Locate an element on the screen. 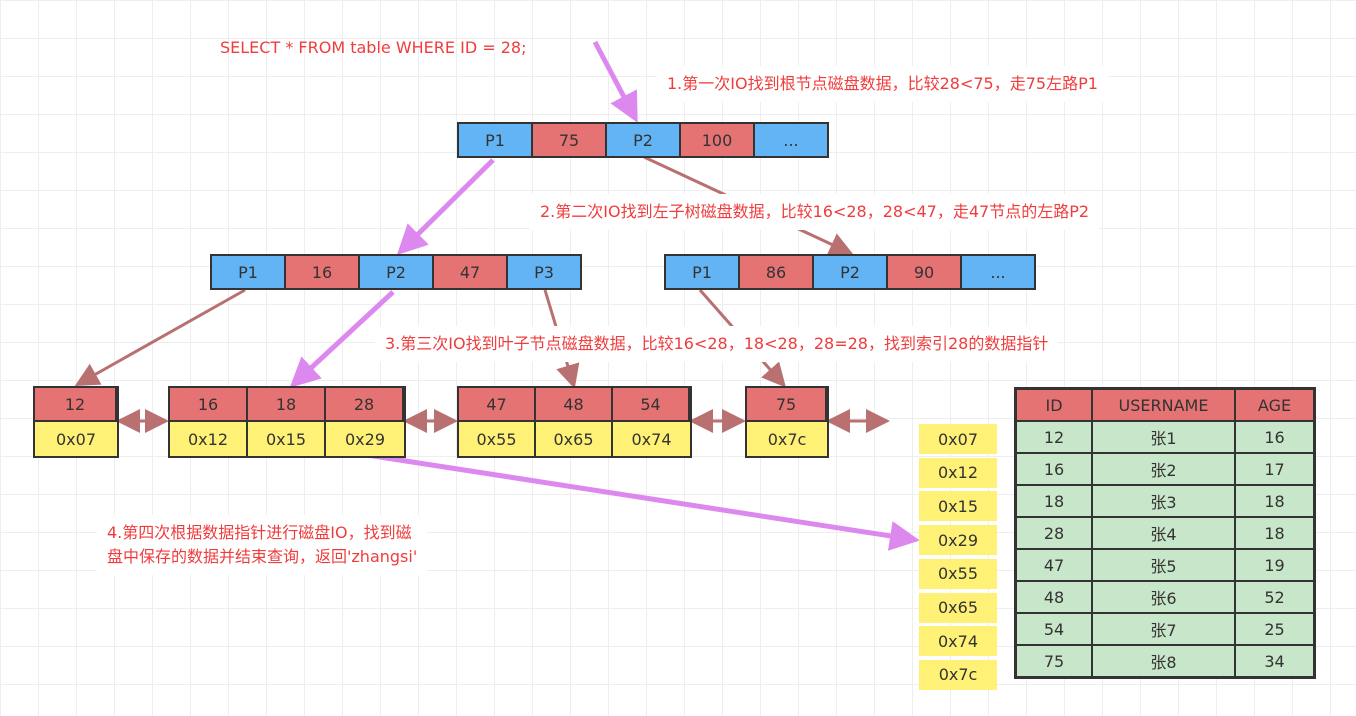 The width and height of the screenshot is (1356, 716). table-cell: 48 is located at coordinates (1053, 597).